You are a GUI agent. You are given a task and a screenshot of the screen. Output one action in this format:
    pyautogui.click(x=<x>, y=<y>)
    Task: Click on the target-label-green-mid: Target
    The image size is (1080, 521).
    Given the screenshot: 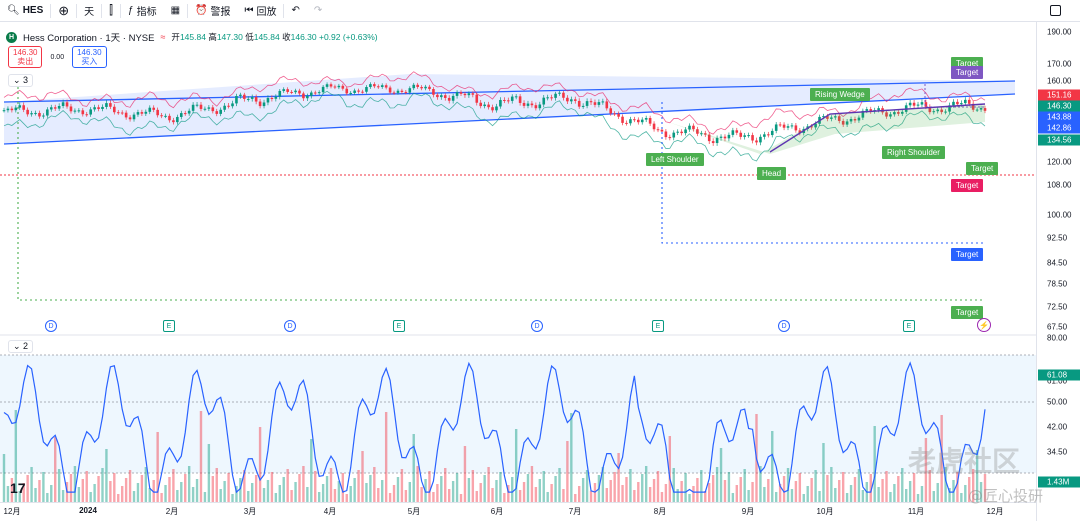 What is the action you would take?
    pyautogui.click(x=982, y=168)
    